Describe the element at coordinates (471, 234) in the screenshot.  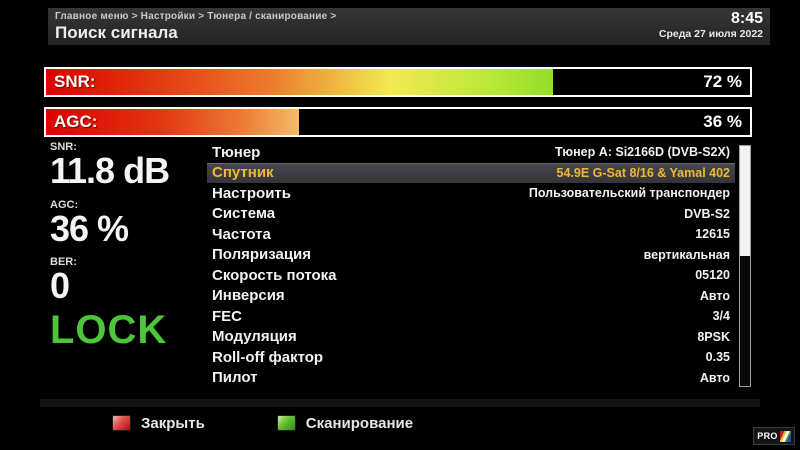
I see `settings-row-4: Частота 12615` at that location.